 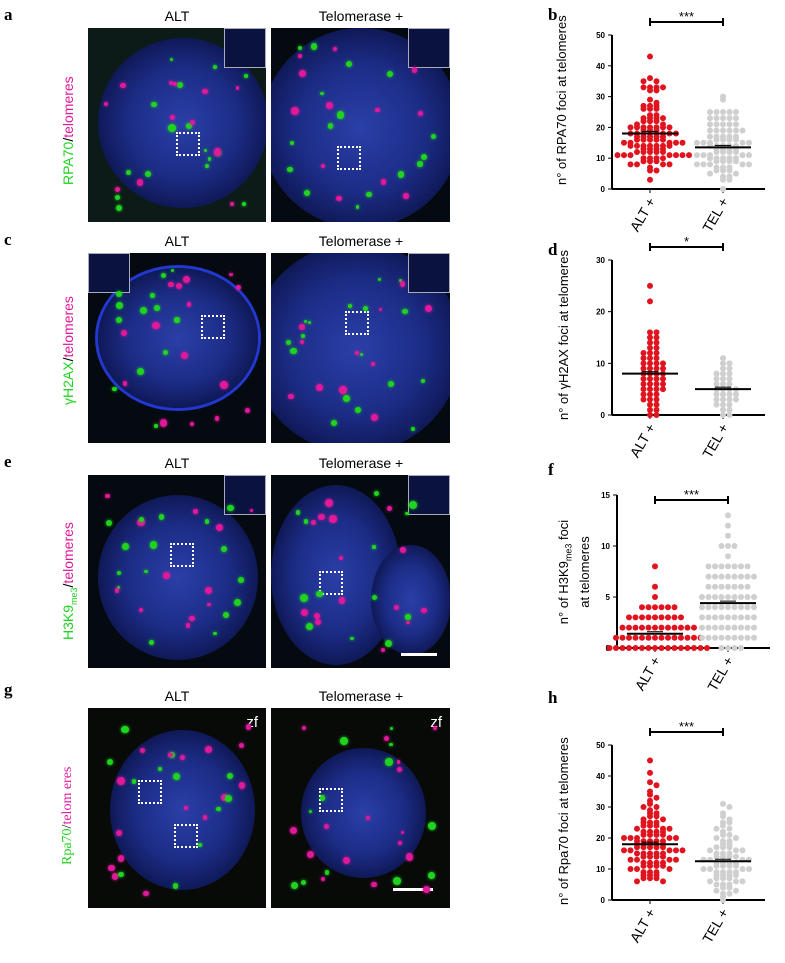 I want to click on micrograph-a-tel, so click(x=360, y=125).